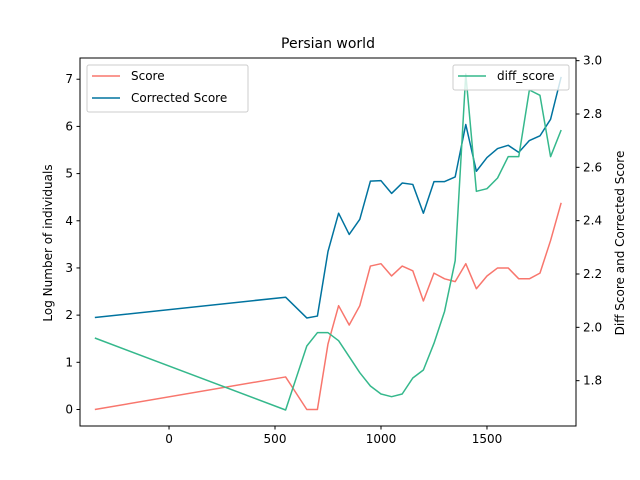 The width and height of the screenshot is (640, 480). I want to click on y-right-tick-label: 3.0, so click(592, 61).